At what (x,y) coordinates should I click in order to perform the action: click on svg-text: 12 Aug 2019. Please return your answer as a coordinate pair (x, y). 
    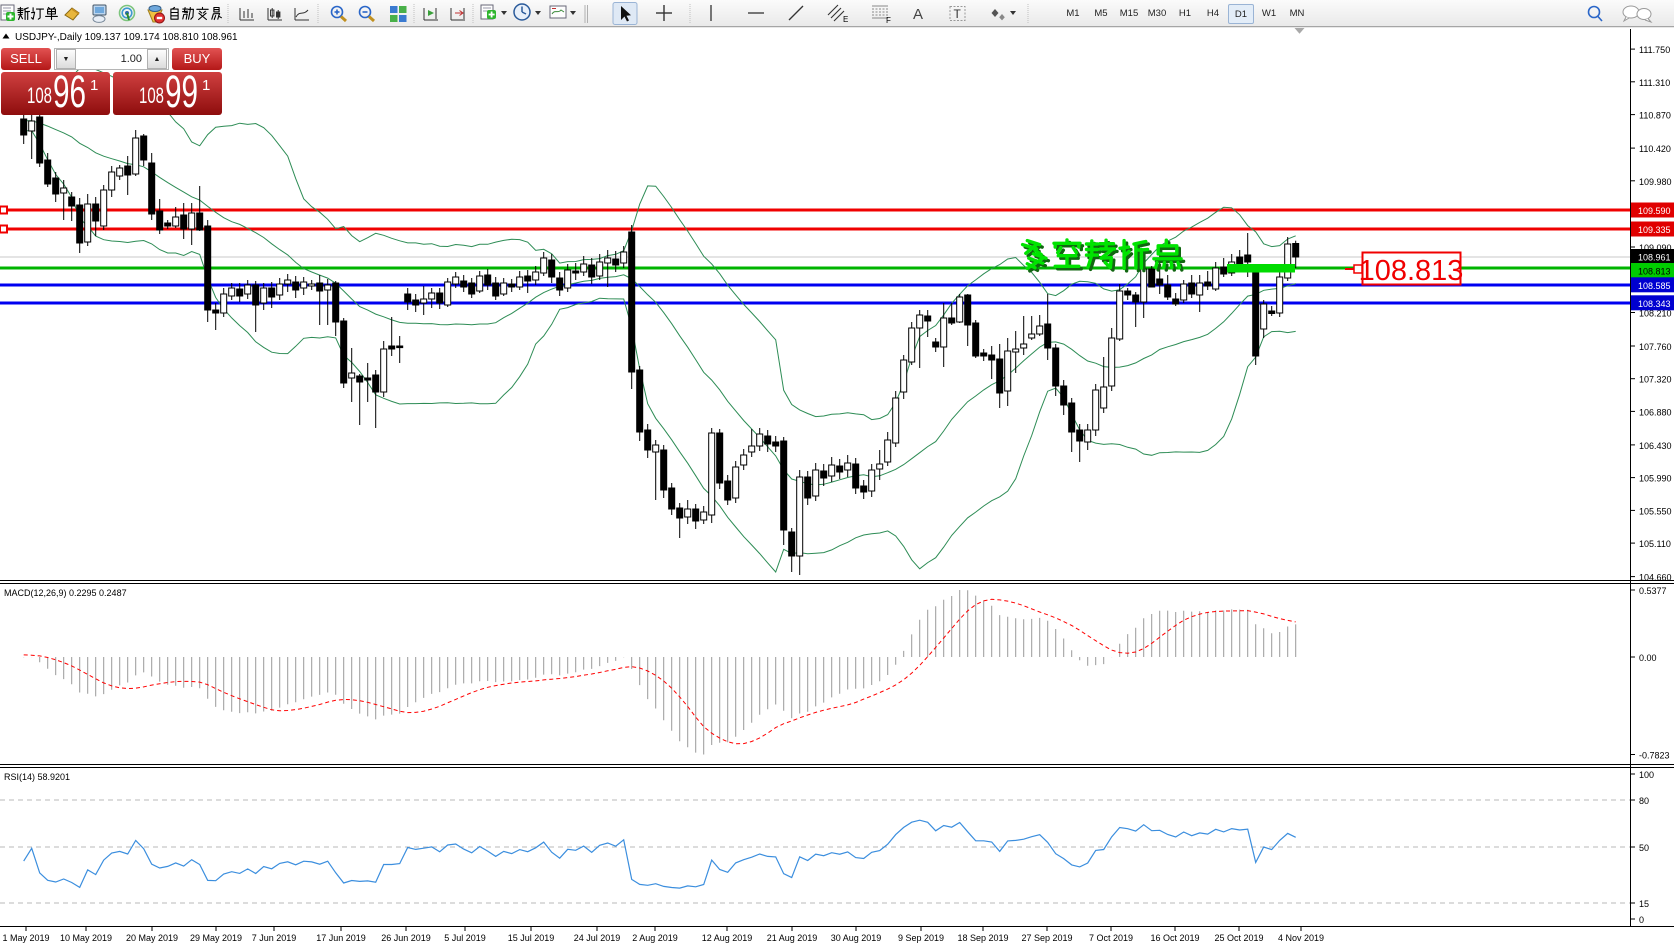
    Looking at the image, I should click on (727, 938).